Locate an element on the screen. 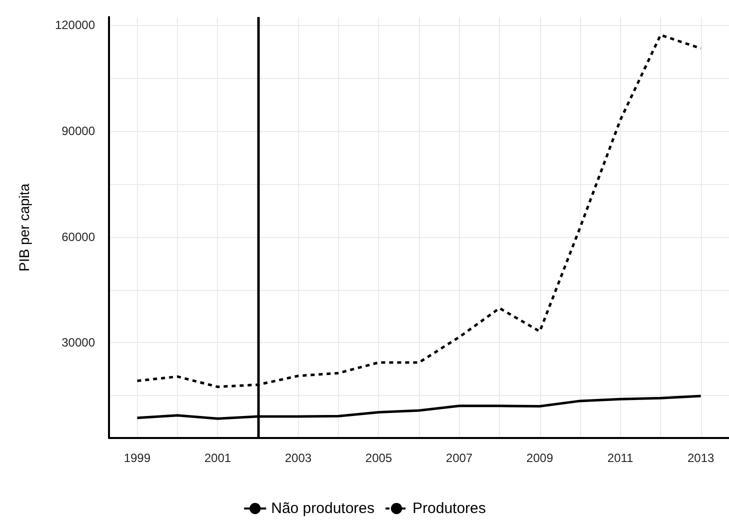 The image size is (729, 525). x-tick-label: 2013 is located at coordinates (700, 458).